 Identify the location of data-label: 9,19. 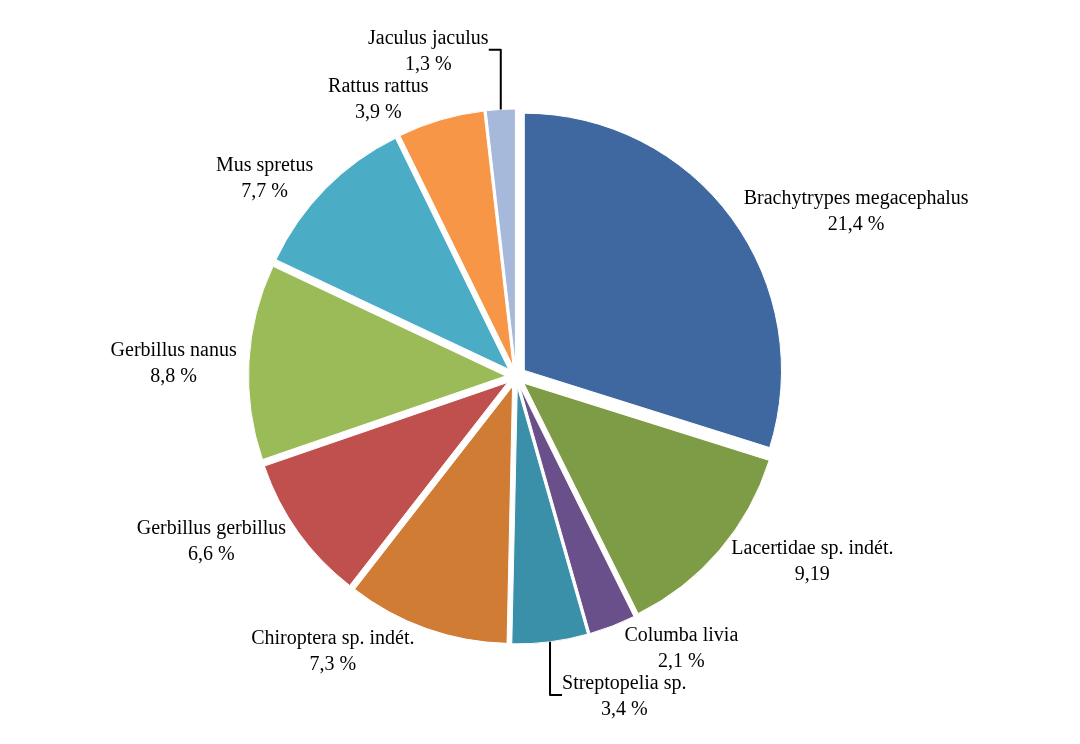
(812, 573).